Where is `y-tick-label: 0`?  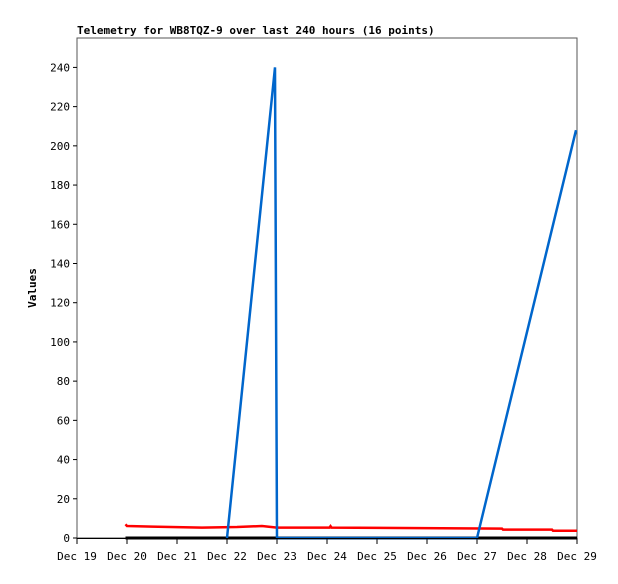
y-tick-label: 0 is located at coordinates (66, 538).